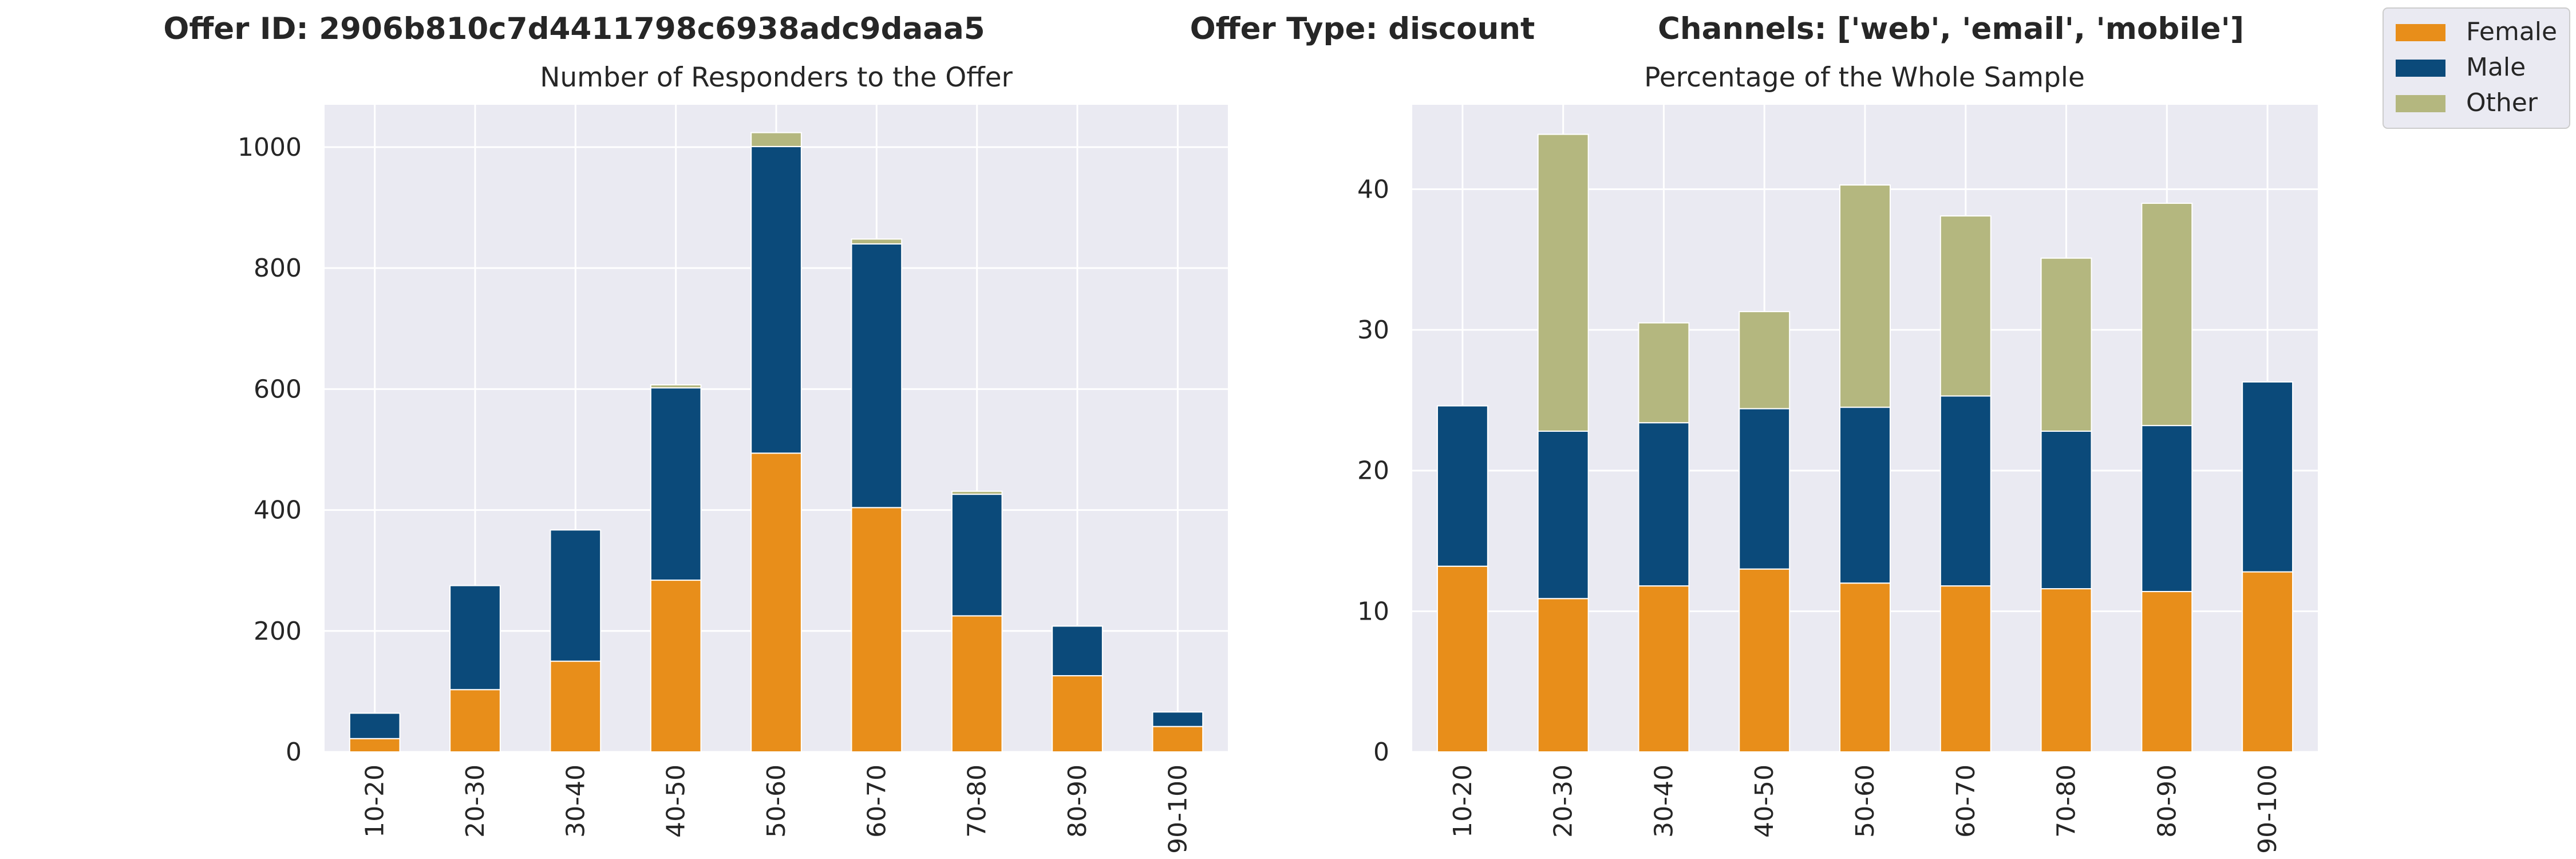 This screenshot has height=859, width=2576. Describe the element at coordinates (2420, 68) in the screenshot. I see `legend-swatch-male` at that location.